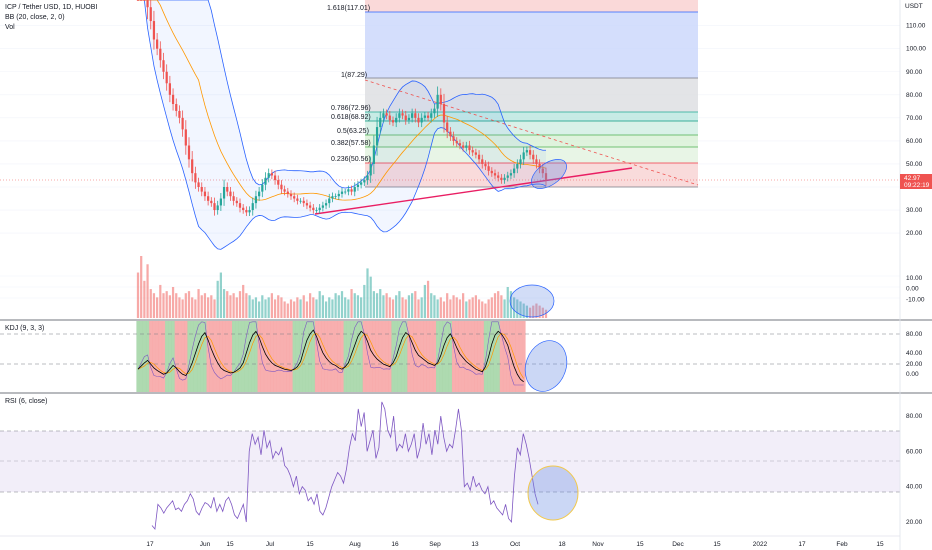 The height and width of the screenshot is (550, 932). What do you see at coordinates (532, 301) in the screenshot?
I see `highlight-ellipse-volume` at bounding box center [532, 301].